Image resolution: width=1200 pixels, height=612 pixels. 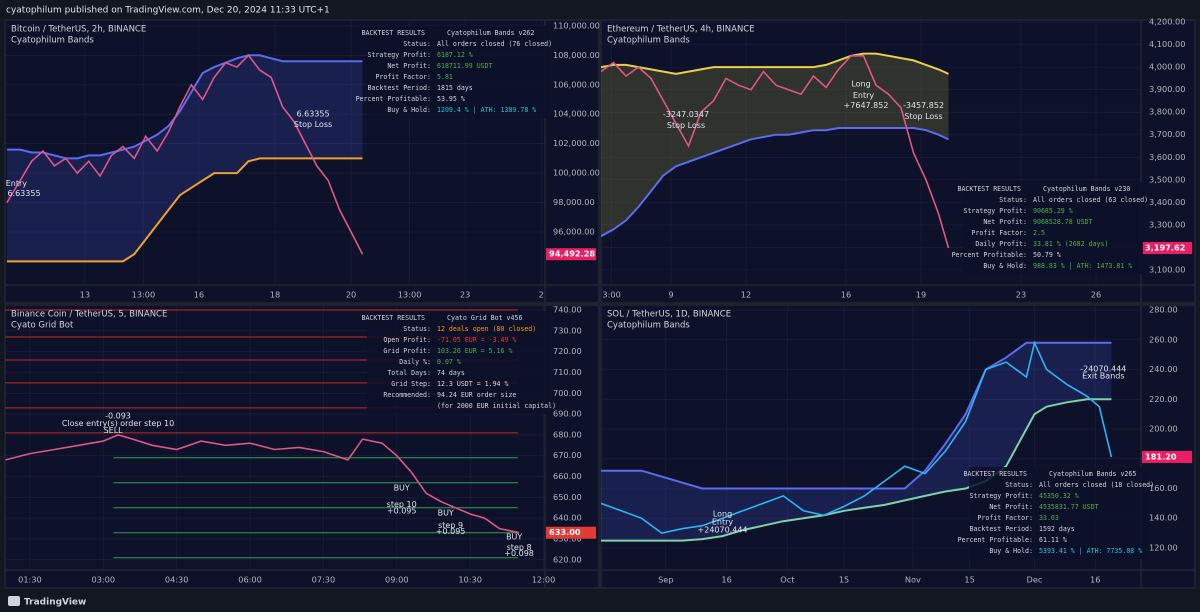 What do you see at coordinates (1059, 496) in the screenshot?
I see `table-value: 45350.32 %` at bounding box center [1059, 496].